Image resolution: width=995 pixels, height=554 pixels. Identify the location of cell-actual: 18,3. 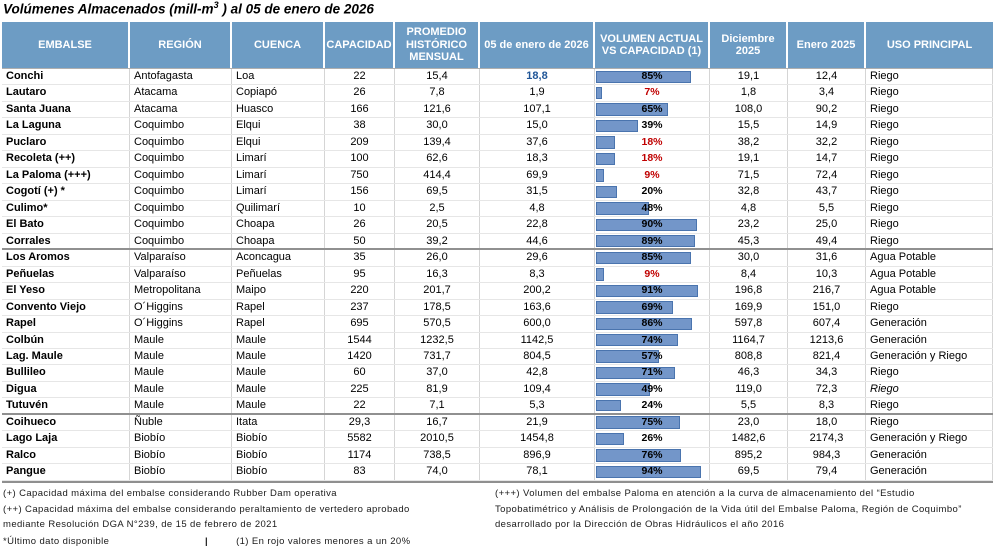
(537, 159).